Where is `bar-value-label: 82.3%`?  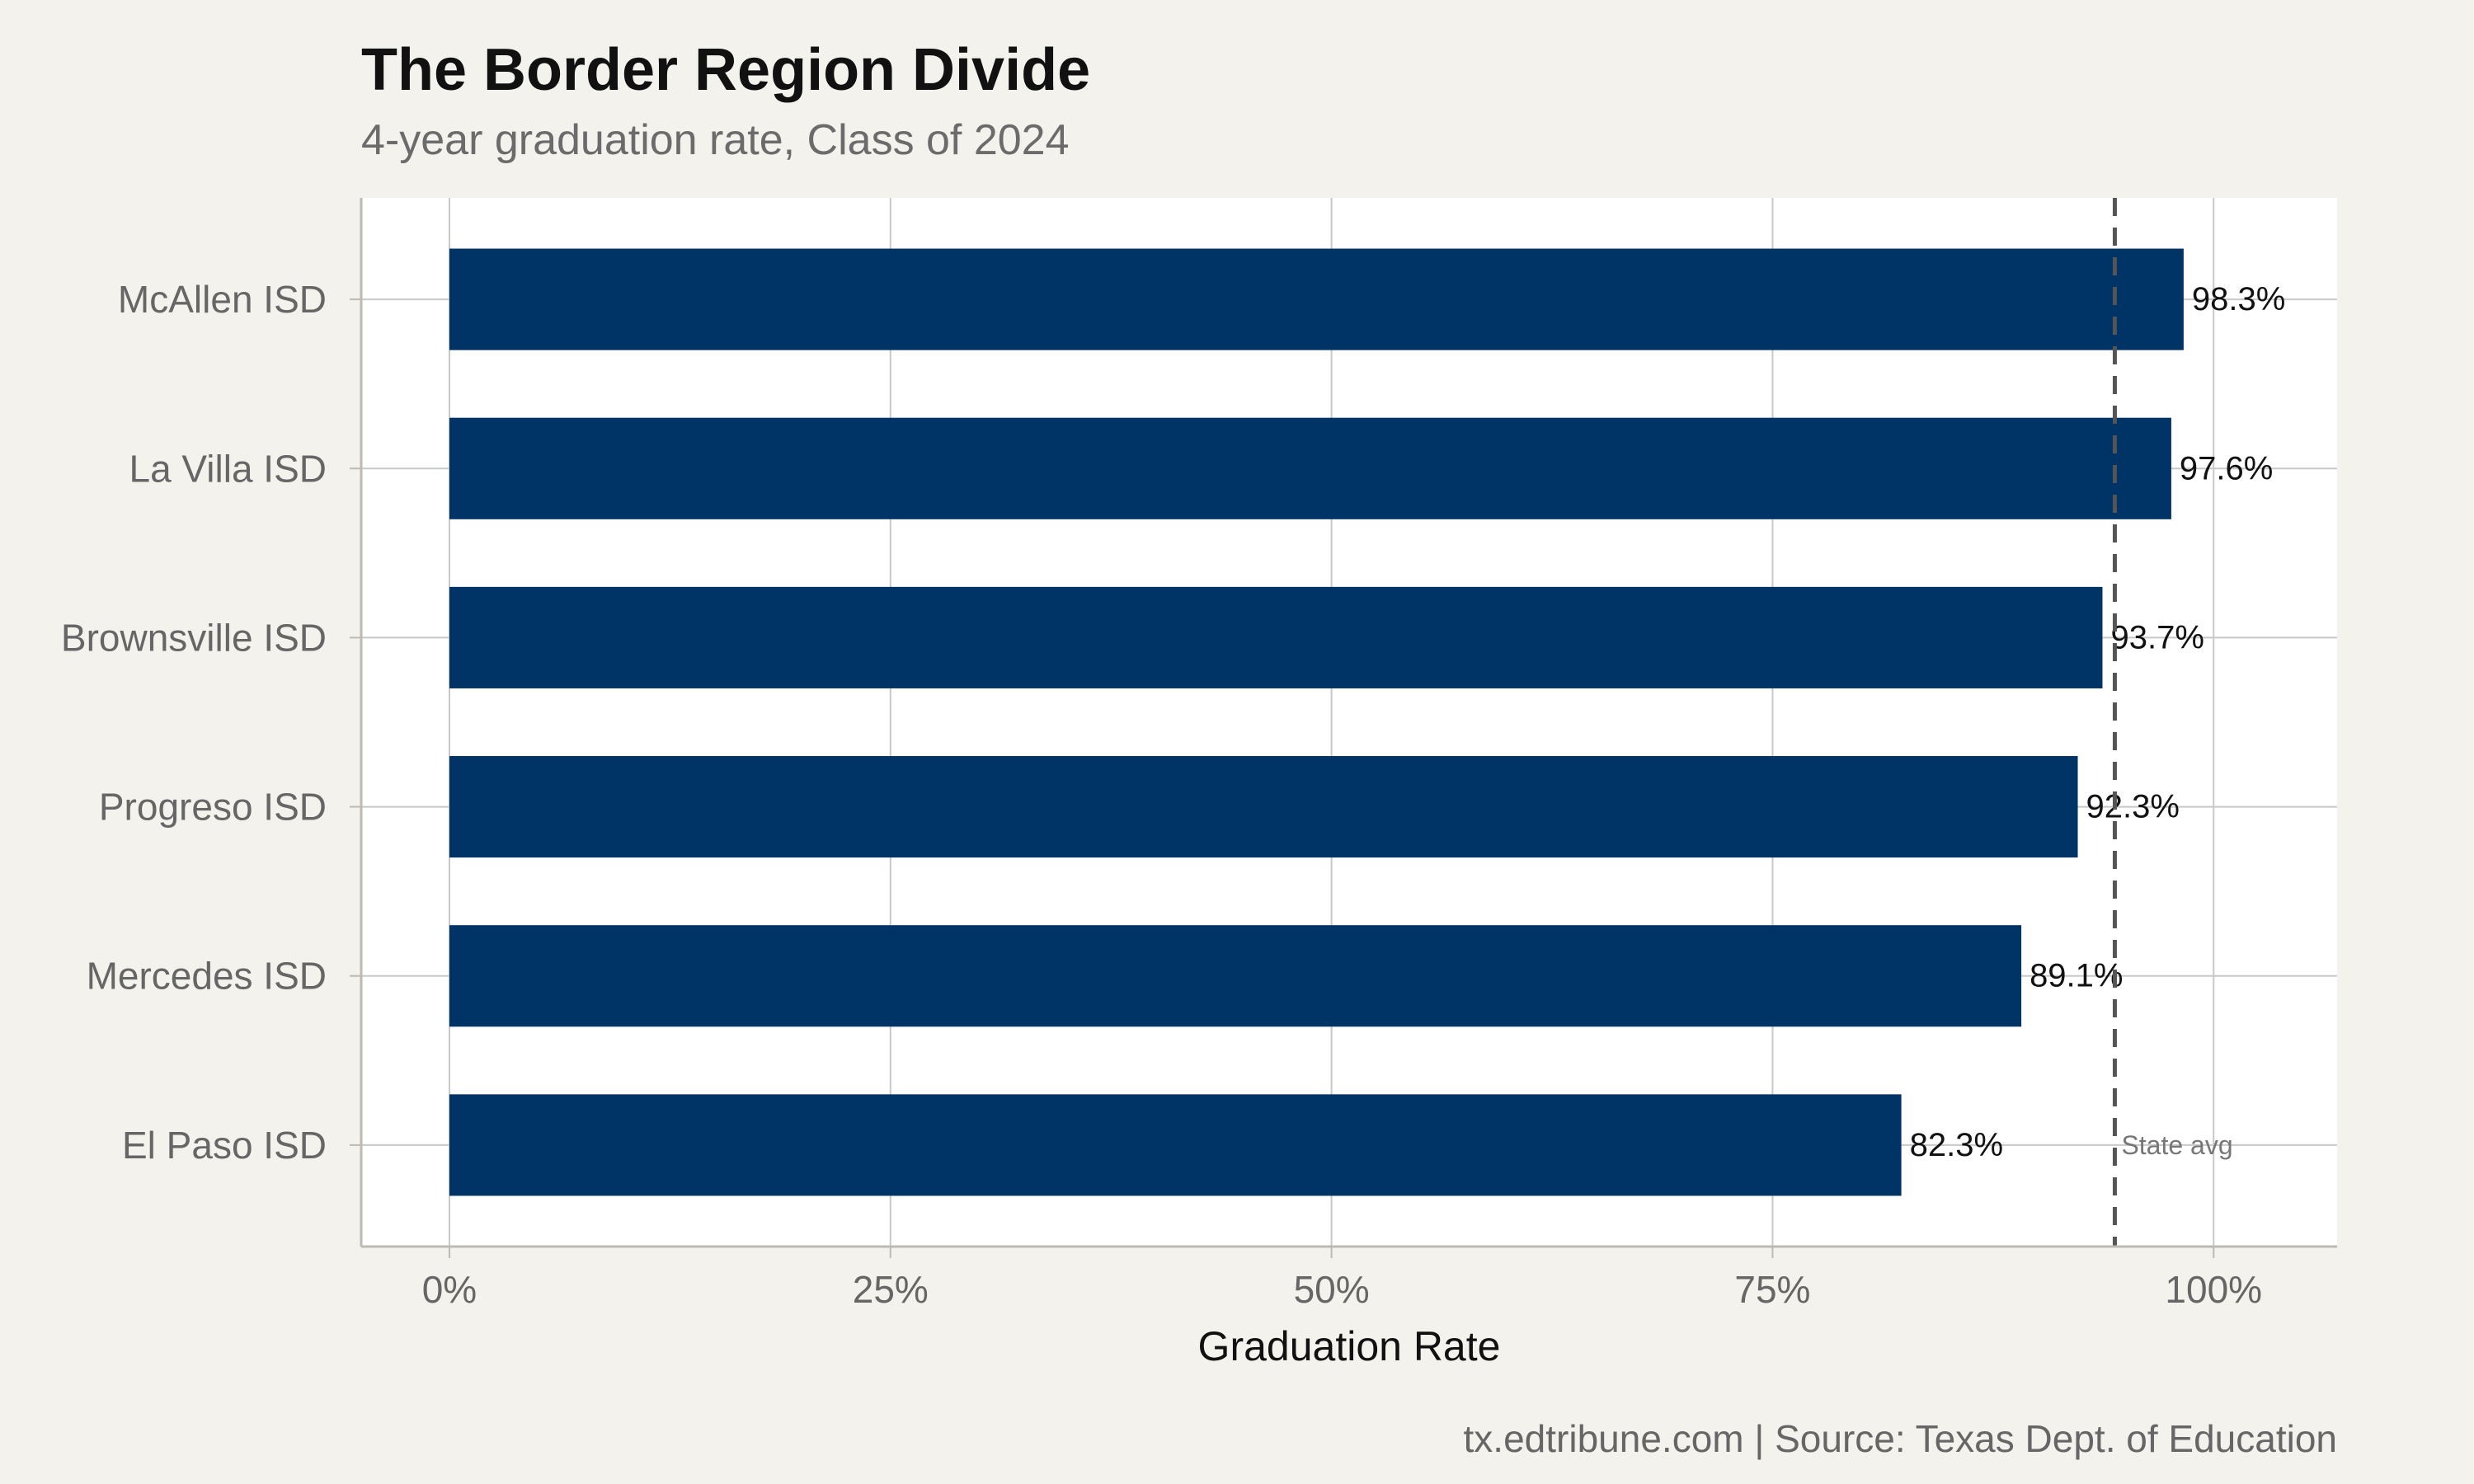 bar-value-label: 82.3% is located at coordinates (1956, 1145).